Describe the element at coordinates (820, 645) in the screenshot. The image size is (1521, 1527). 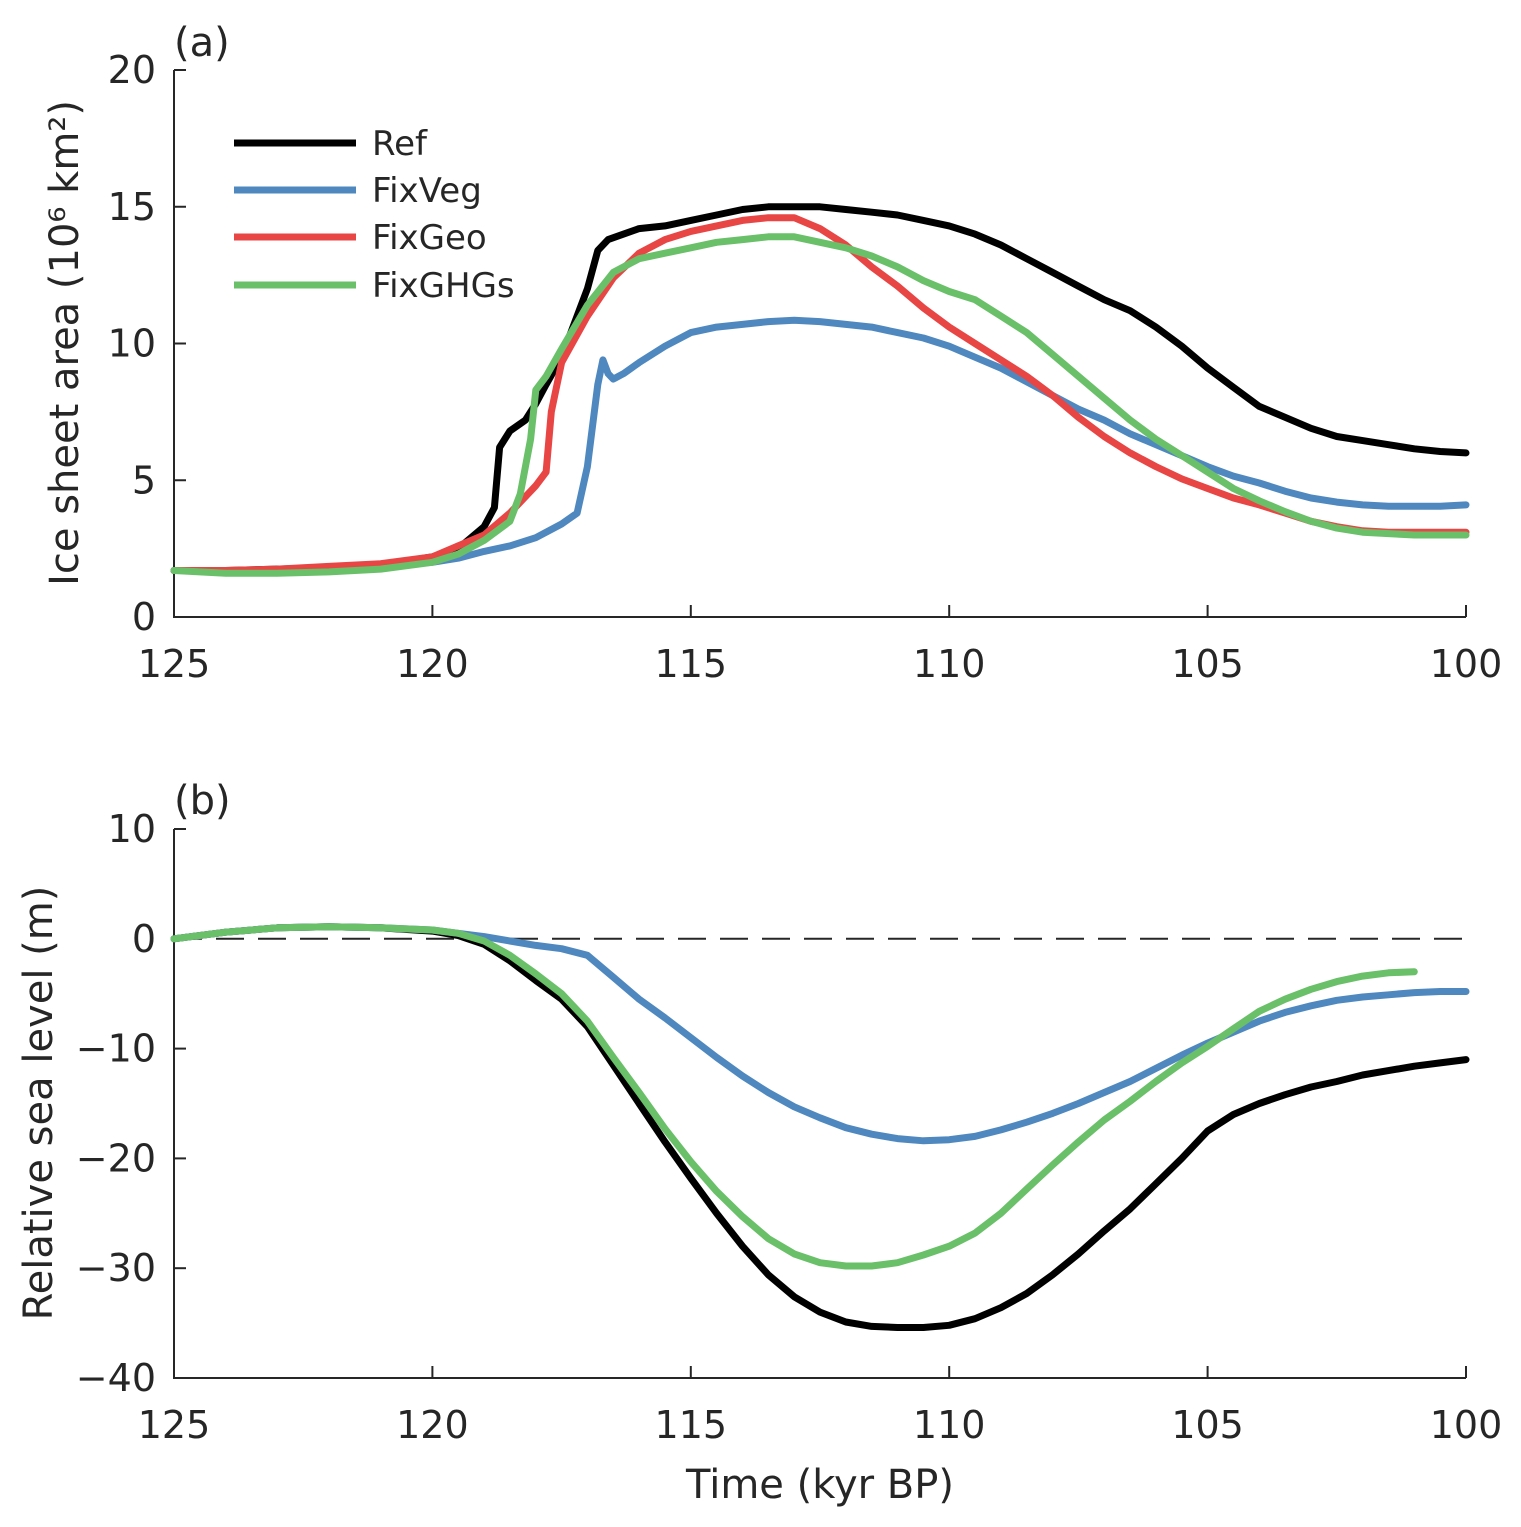
I see `panel-a-x-ticks: 125 120 115 110 105 100` at that location.